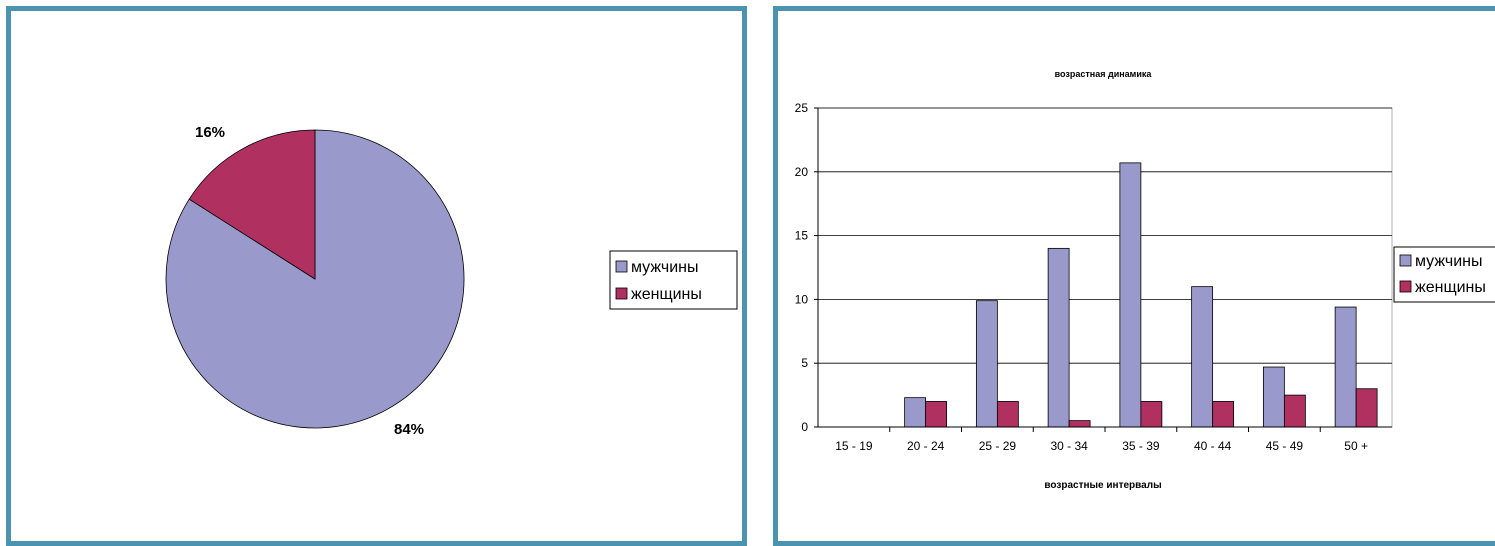 Image resolution: width=1495 pixels, height=546 pixels. Describe the element at coordinates (802, 299) in the screenshot. I see `y-tick-label: 10` at that location.